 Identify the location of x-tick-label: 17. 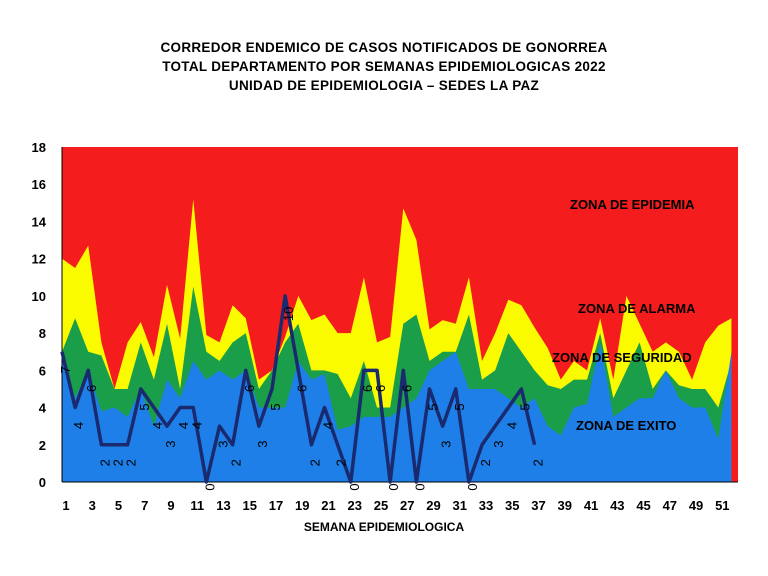
(276, 505).